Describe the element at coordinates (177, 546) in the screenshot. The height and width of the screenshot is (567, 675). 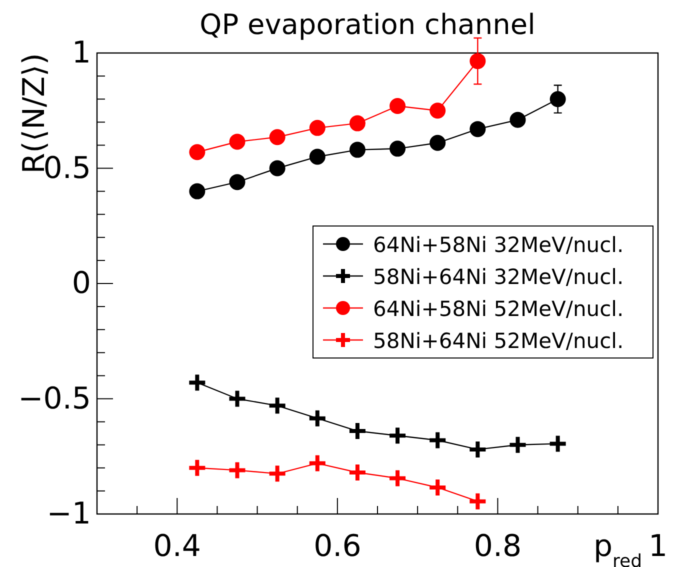
I see `x-tick-label: 0.4` at that location.